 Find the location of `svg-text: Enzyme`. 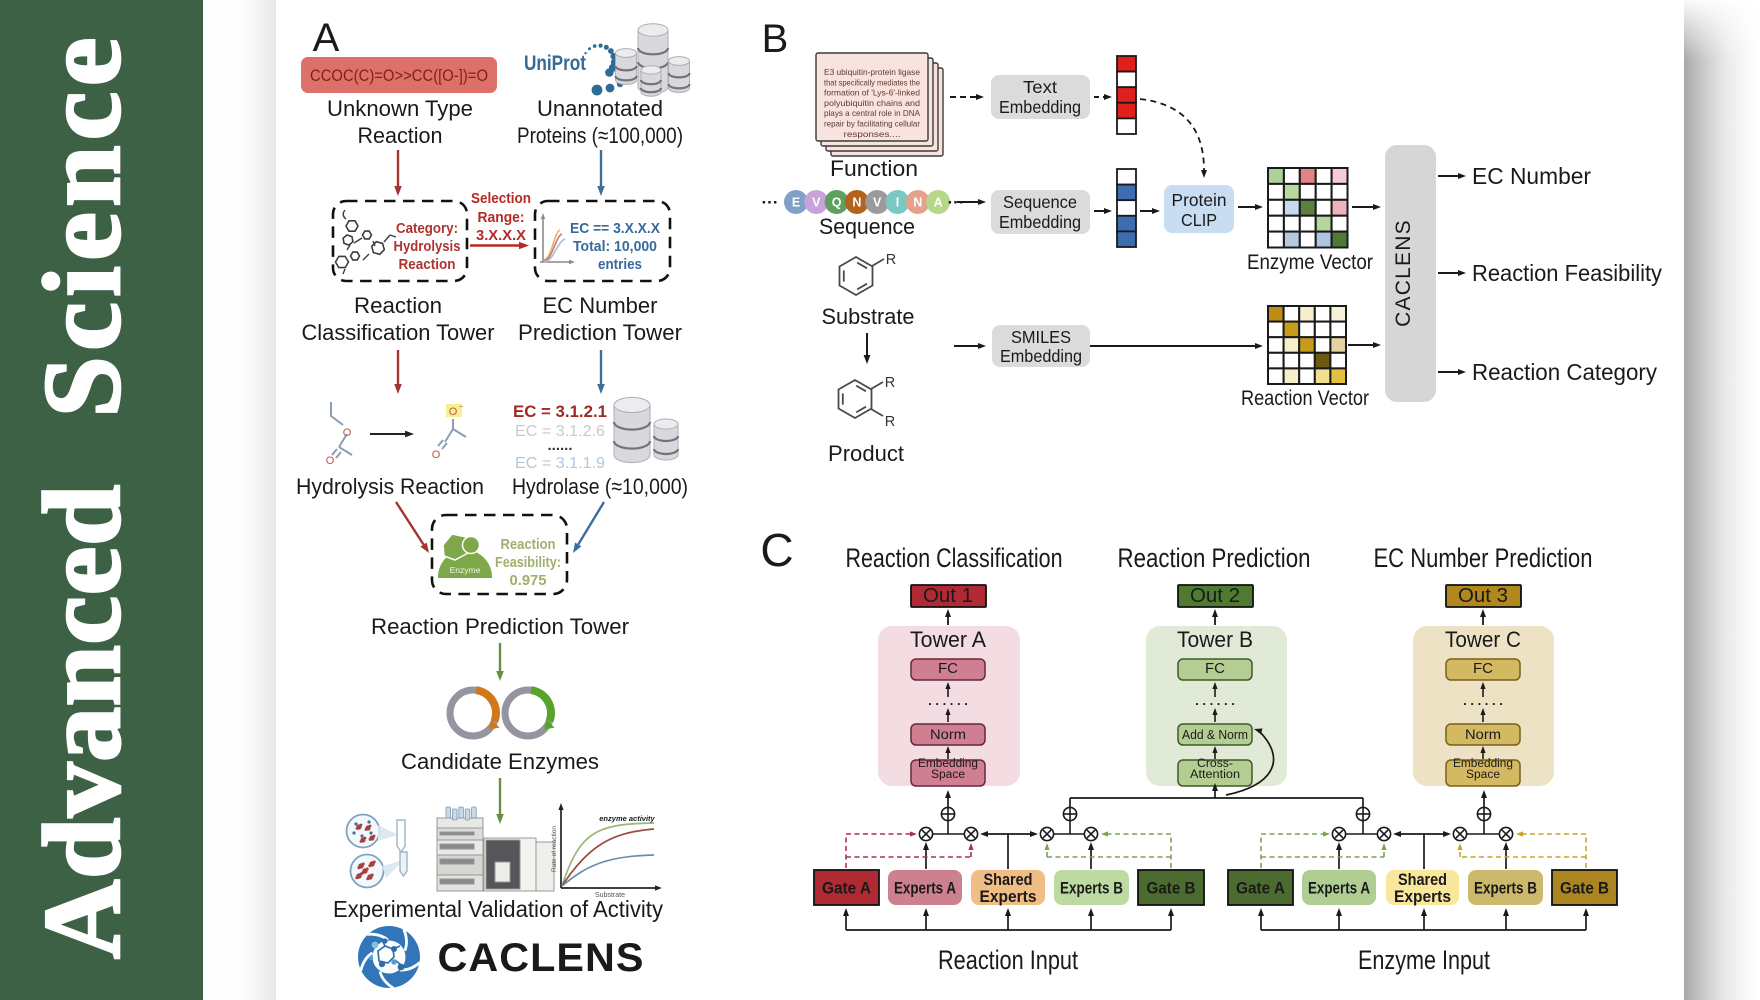

svg-text: Enzyme is located at coordinates (465, 570).